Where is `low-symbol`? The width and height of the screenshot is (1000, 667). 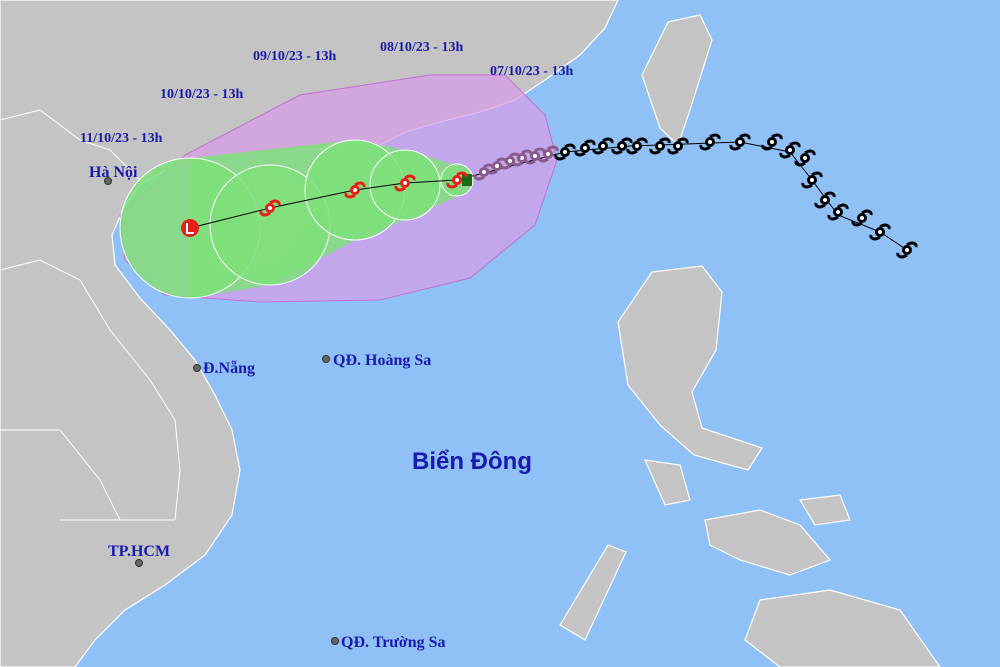
low-symbol is located at coordinates (190, 228).